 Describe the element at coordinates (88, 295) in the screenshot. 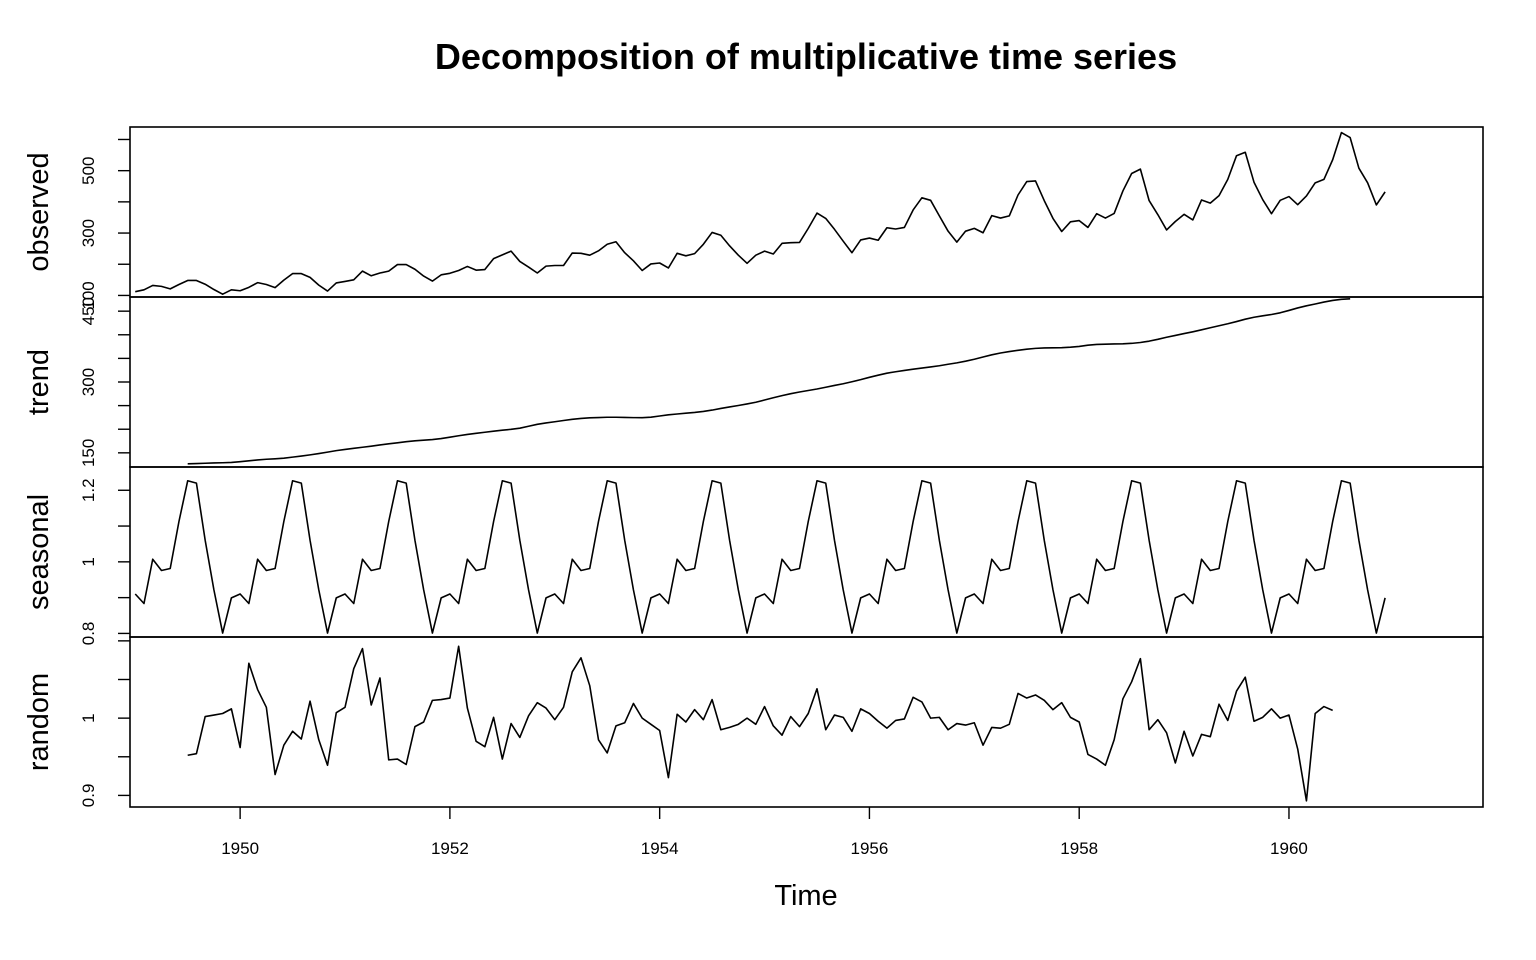

I see `y-tick-label: 100` at that location.